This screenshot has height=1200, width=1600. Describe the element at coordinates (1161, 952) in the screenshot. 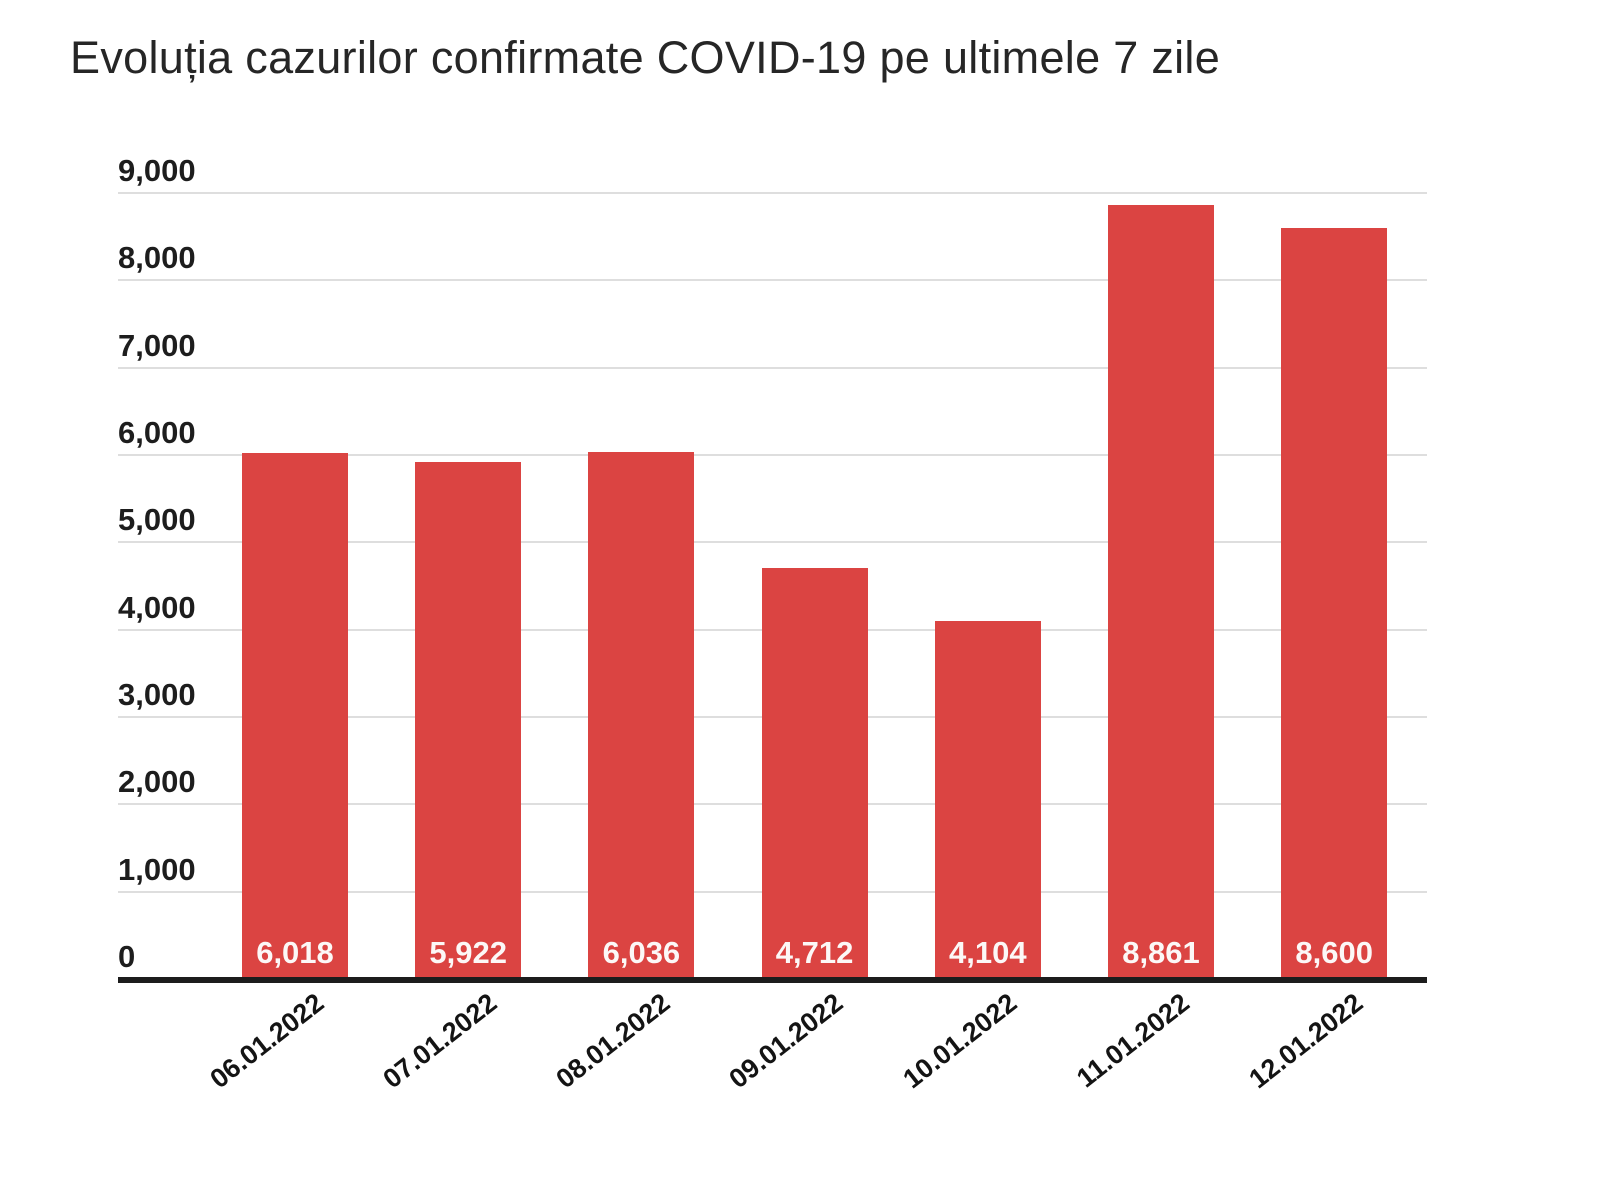

I see `bar-value-label-6: 8,861` at that location.